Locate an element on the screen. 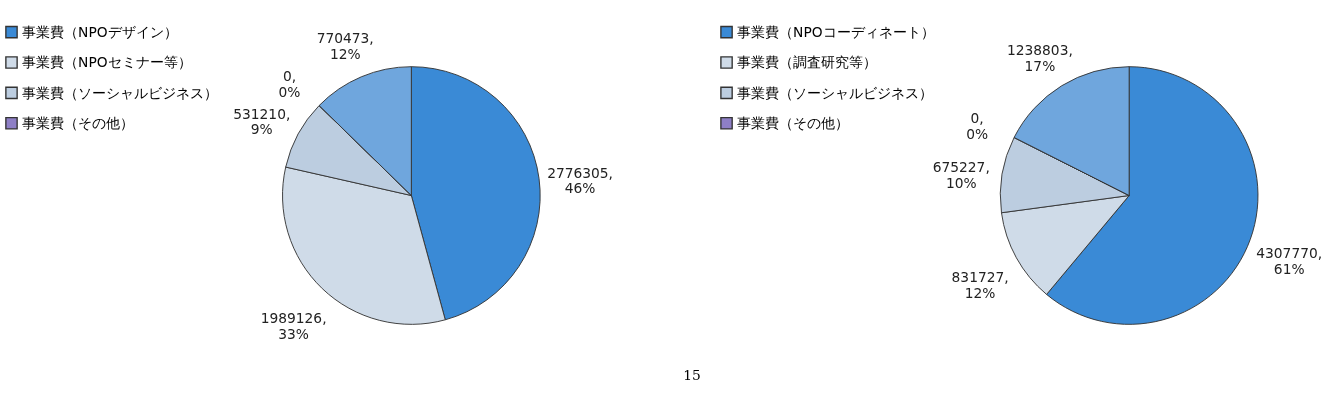 This screenshot has height=419, width=1327. data-label: 1989126, 33% is located at coordinates (293, 326).